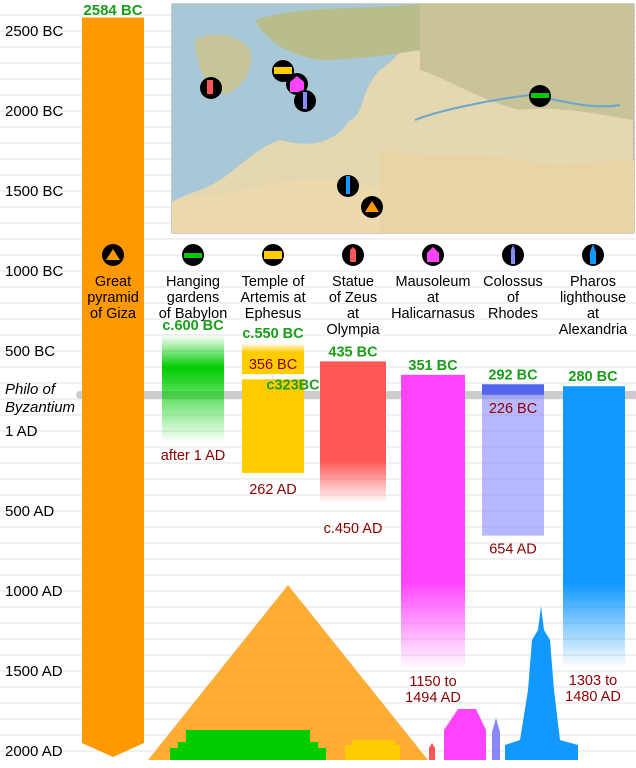  What do you see at coordinates (34, 271) in the screenshot?
I see `y-tick-label: 1000 BC` at bounding box center [34, 271].